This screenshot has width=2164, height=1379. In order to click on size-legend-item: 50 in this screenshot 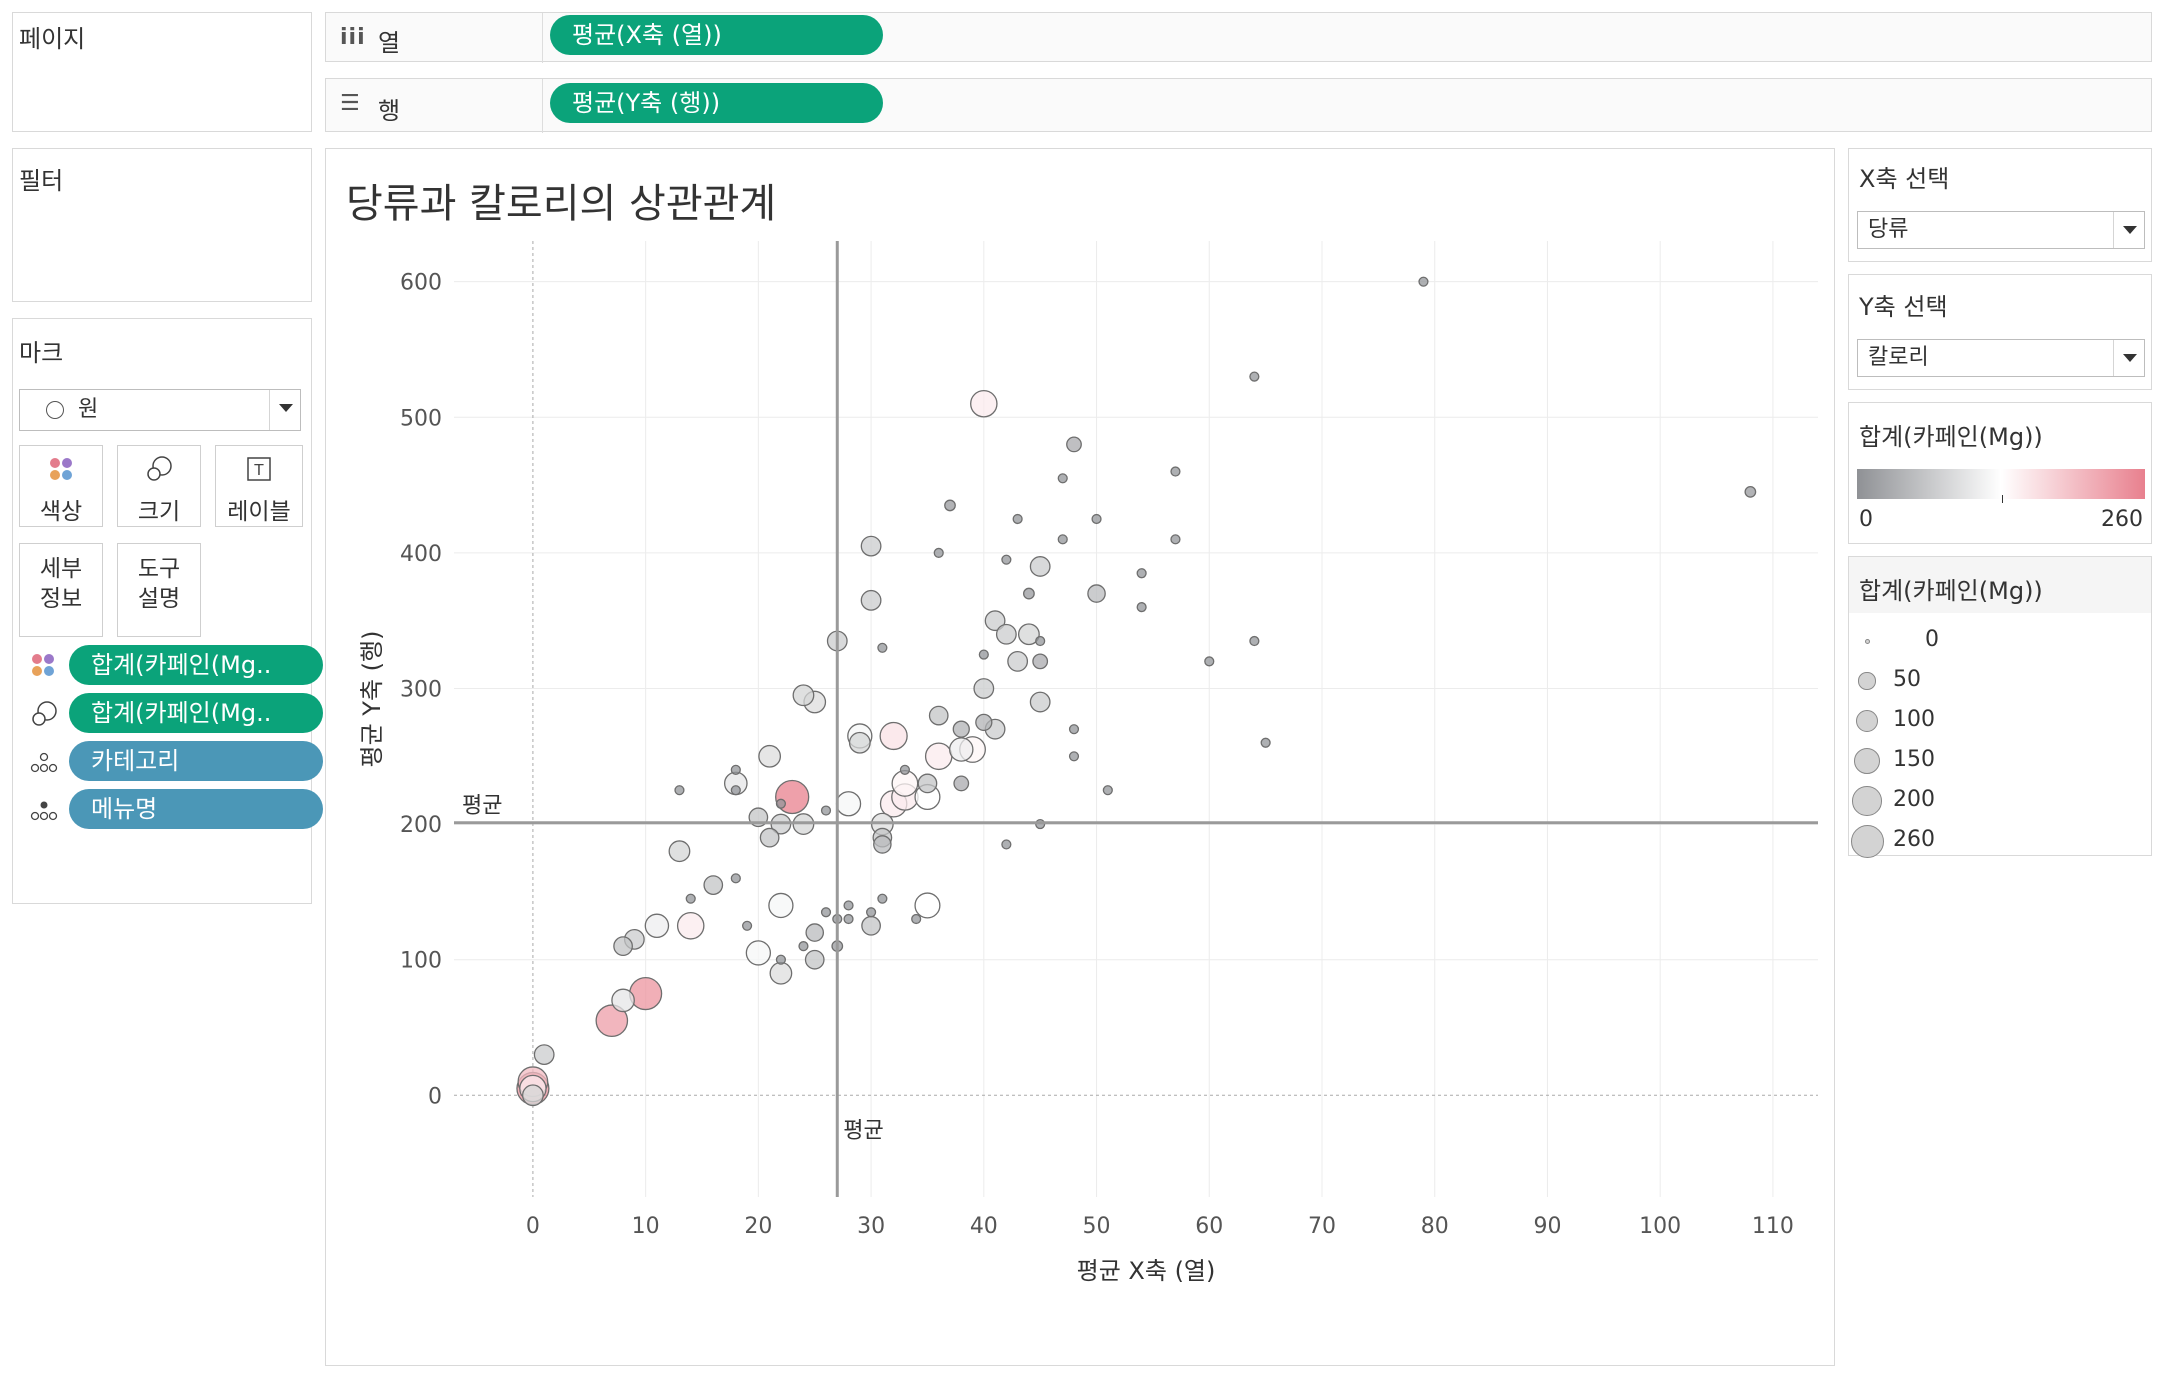, I will do `click(1999, 682)`.